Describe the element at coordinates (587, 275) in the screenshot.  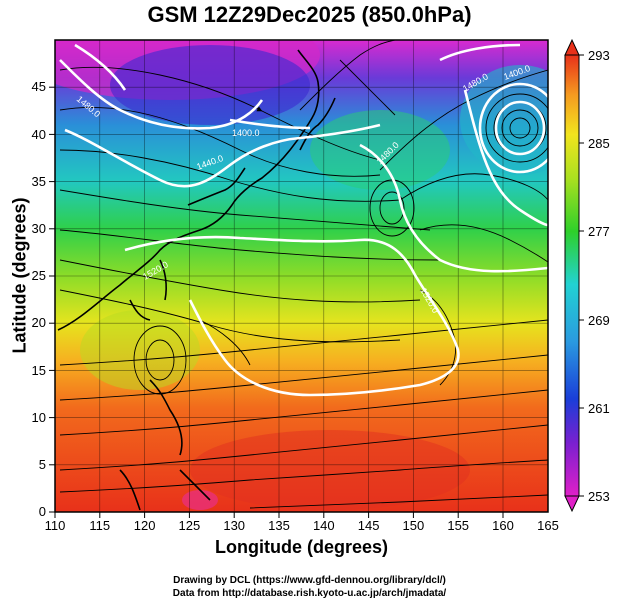
I see `colorbar: 293 285 277 269 261 253` at that location.